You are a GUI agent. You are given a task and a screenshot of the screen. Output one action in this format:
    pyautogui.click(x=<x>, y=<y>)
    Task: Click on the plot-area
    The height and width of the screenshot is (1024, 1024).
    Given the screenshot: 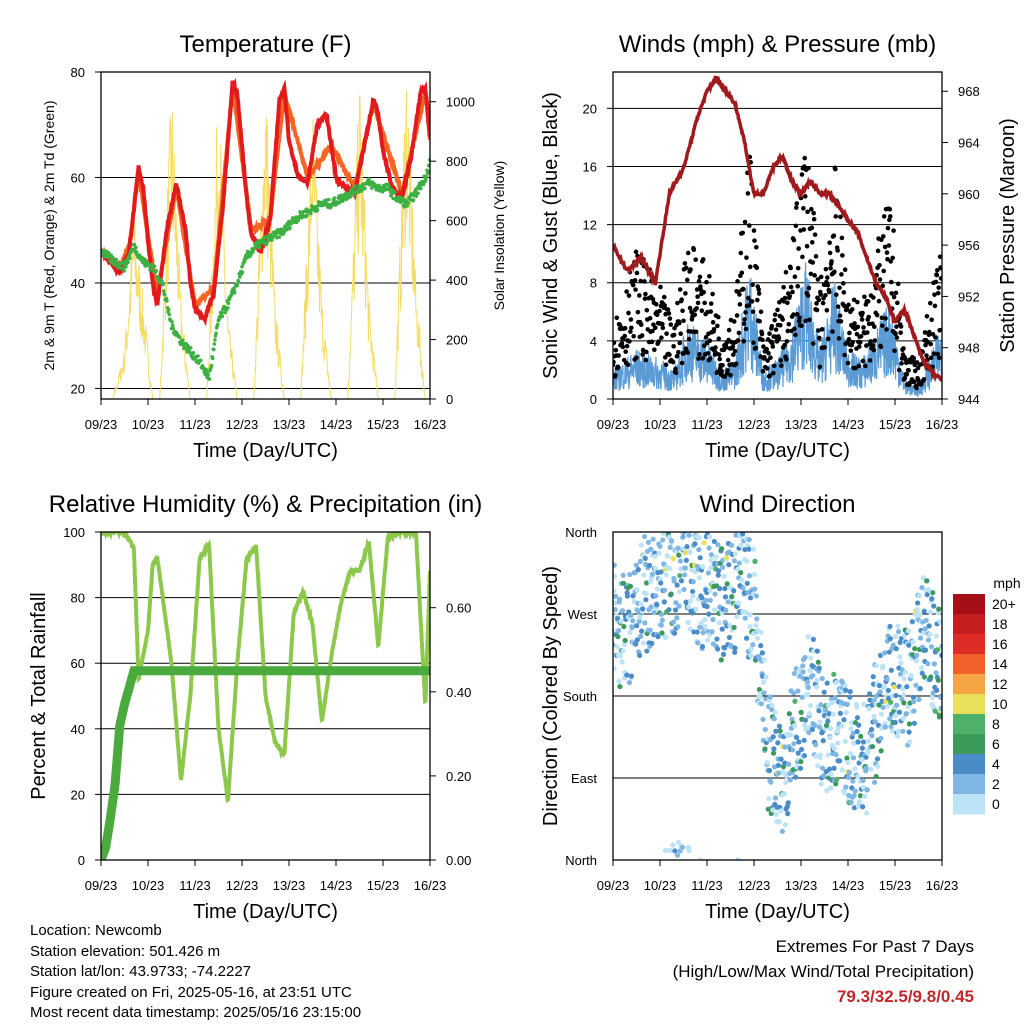 What is the action you would take?
    pyautogui.click(x=777, y=236)
    